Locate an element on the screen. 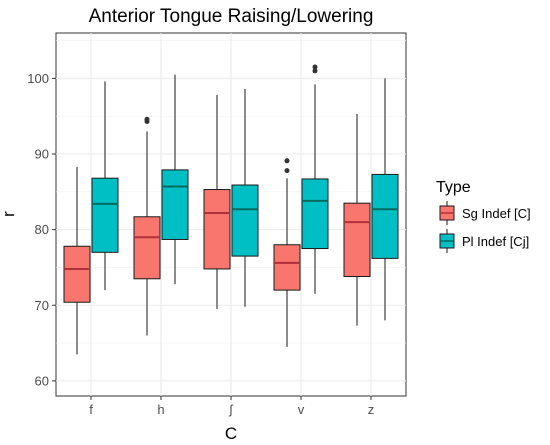  legend-title: Type is located at coordinates (453, 187).